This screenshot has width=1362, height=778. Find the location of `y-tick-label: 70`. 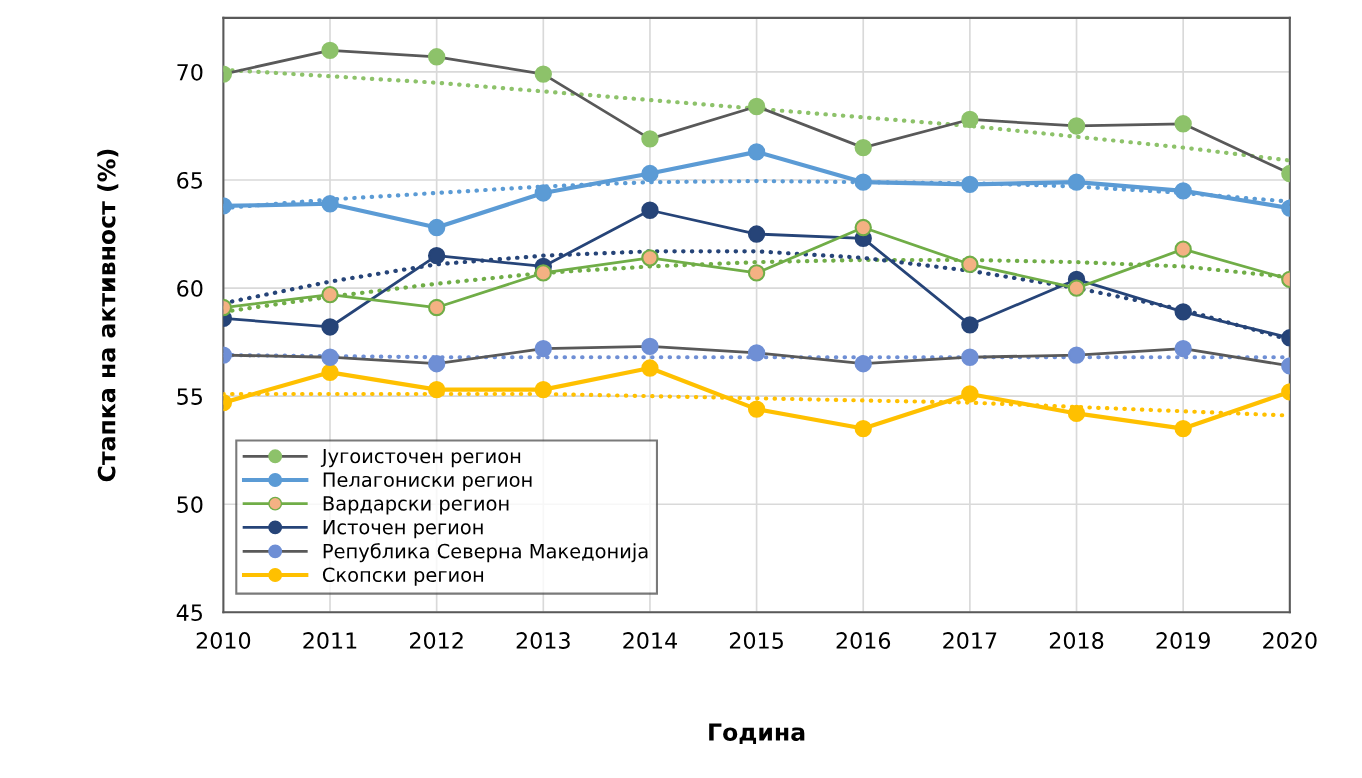

y-tick-label: 70 is located at coordinates (190, 72).